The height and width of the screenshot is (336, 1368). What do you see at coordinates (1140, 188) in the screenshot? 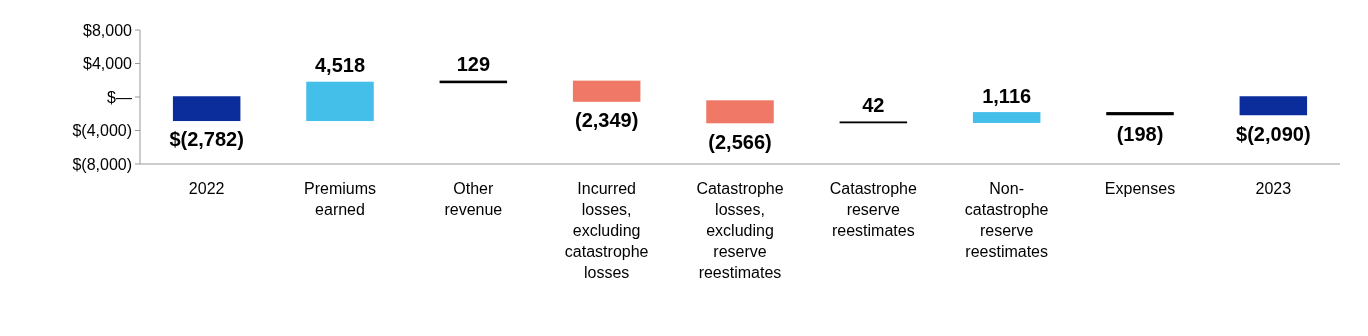
I see `x-tick-label: Expenses` at bounding box center [1140, 188].